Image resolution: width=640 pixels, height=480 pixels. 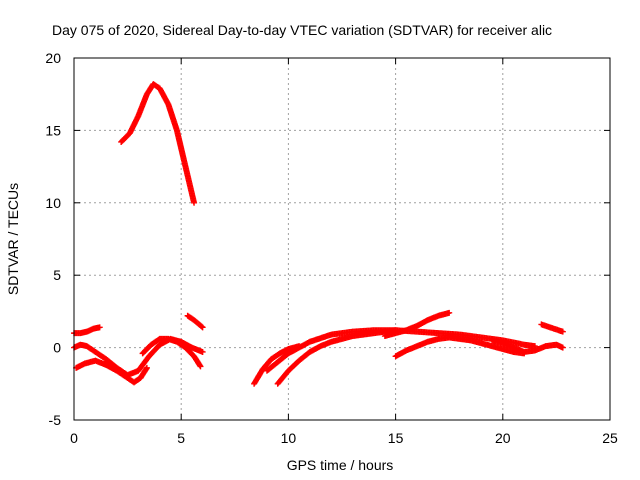 What do you see at coordinates (53, 203) in the screenshot?
I see `y-tick-label: 10` at bounding box center [53, 203].